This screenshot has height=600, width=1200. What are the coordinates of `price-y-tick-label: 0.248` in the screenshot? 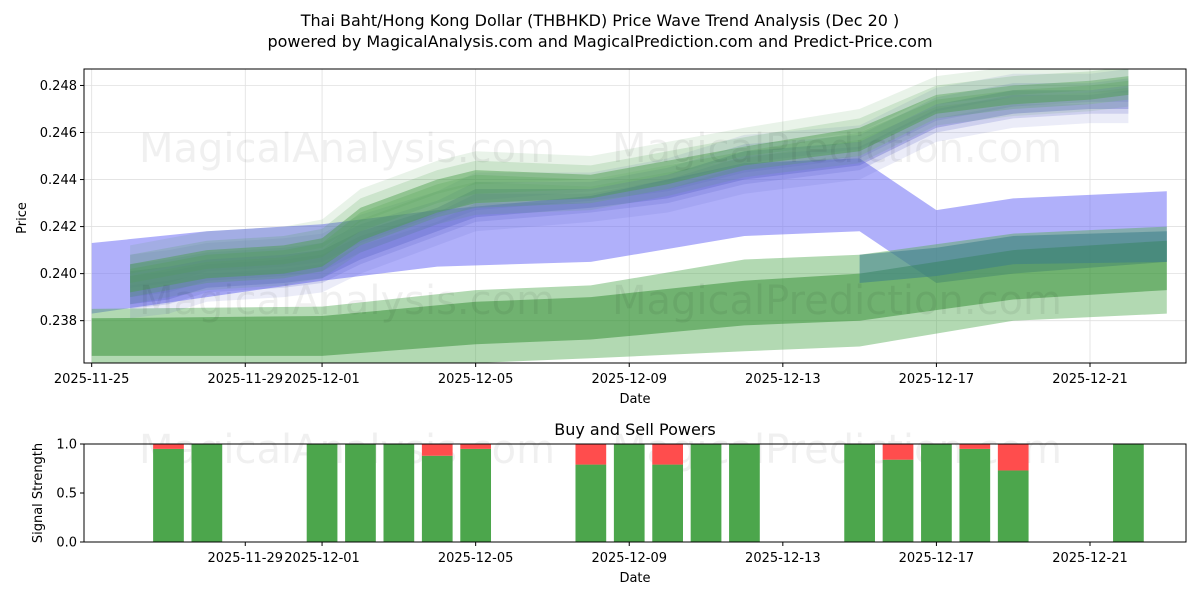 It's located at (58, 86).